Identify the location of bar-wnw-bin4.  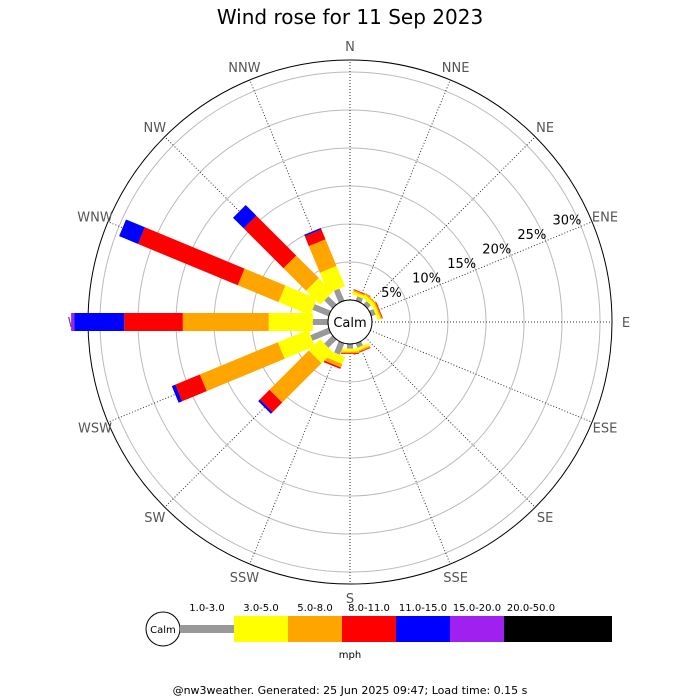
(132, 231).